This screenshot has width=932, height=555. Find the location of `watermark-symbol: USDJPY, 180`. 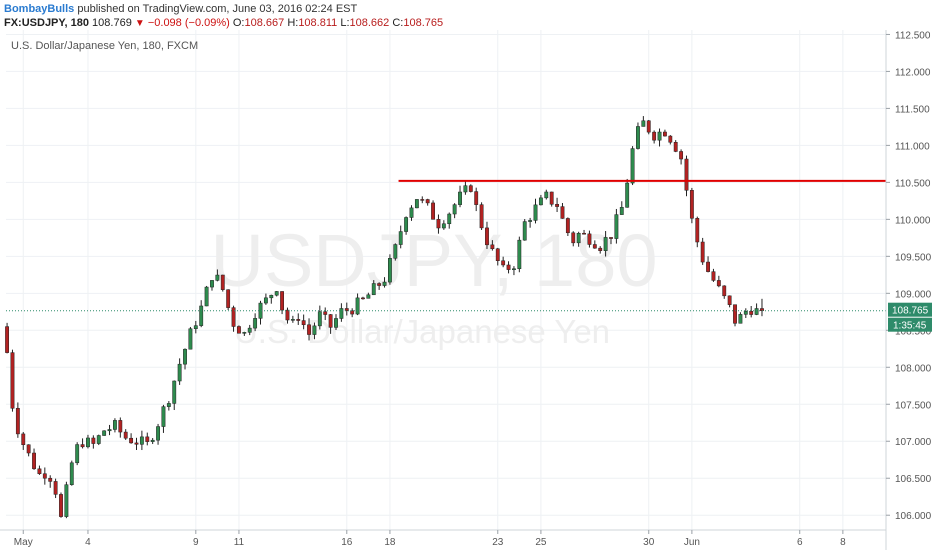

watermark-symbol: USDJPY, 180 is located at coordinates (434, 260).